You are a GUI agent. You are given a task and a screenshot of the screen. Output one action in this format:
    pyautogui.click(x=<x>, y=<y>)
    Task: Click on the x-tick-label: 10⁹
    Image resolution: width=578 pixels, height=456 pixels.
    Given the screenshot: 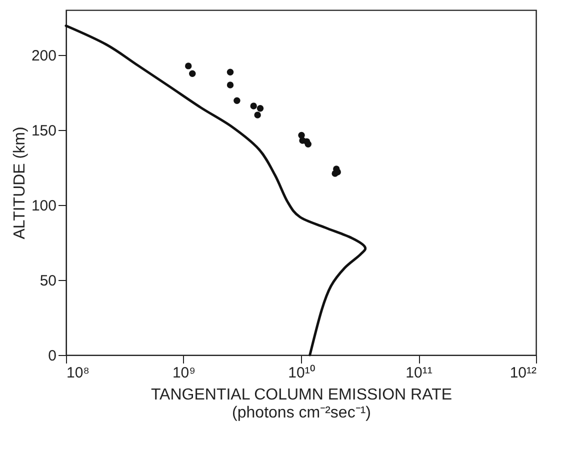 What is the action you would take?
    pyautogui.click(x=184, y=373)
    